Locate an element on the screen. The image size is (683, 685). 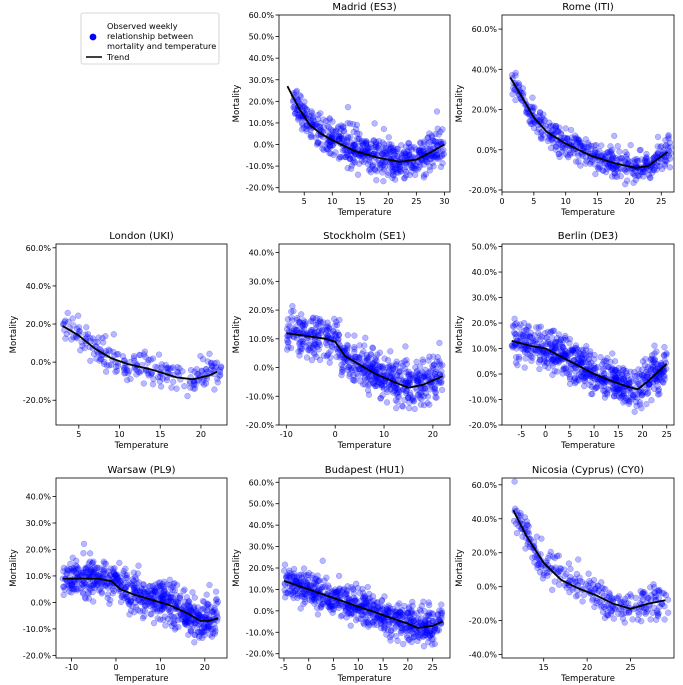
y-tick-label: 0.0% is located at coordinates (41, 602).